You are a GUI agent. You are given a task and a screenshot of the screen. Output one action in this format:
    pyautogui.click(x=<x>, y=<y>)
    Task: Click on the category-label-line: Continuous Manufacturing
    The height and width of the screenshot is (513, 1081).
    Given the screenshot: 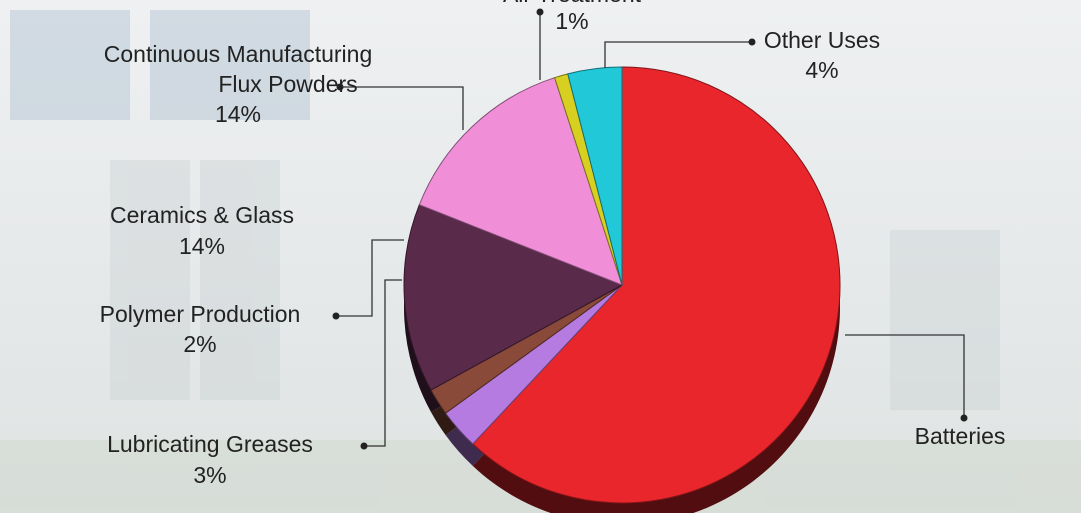 What is the action you would take?
    pyautogui.click(x=238, y=54)
    